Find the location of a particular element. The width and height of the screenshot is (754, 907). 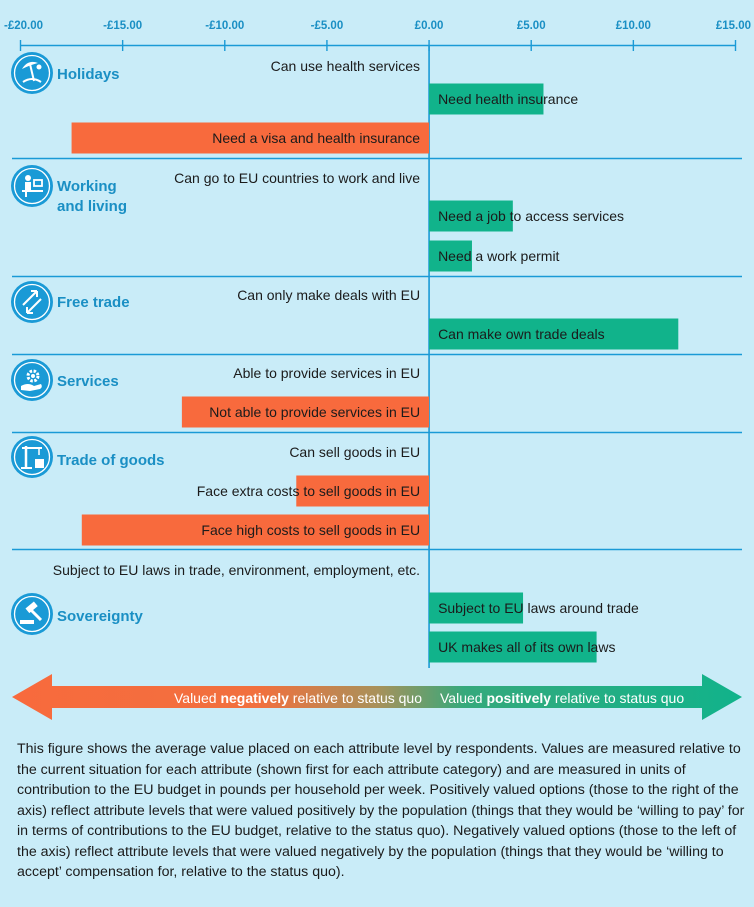

x-tick-label: -£20.00 is located at coordinates (23, 26).